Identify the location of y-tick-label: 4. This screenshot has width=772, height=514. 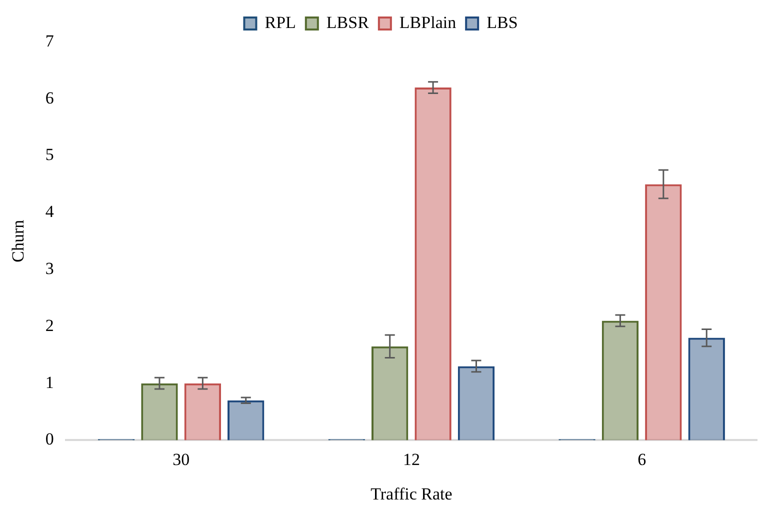
(49, 212).